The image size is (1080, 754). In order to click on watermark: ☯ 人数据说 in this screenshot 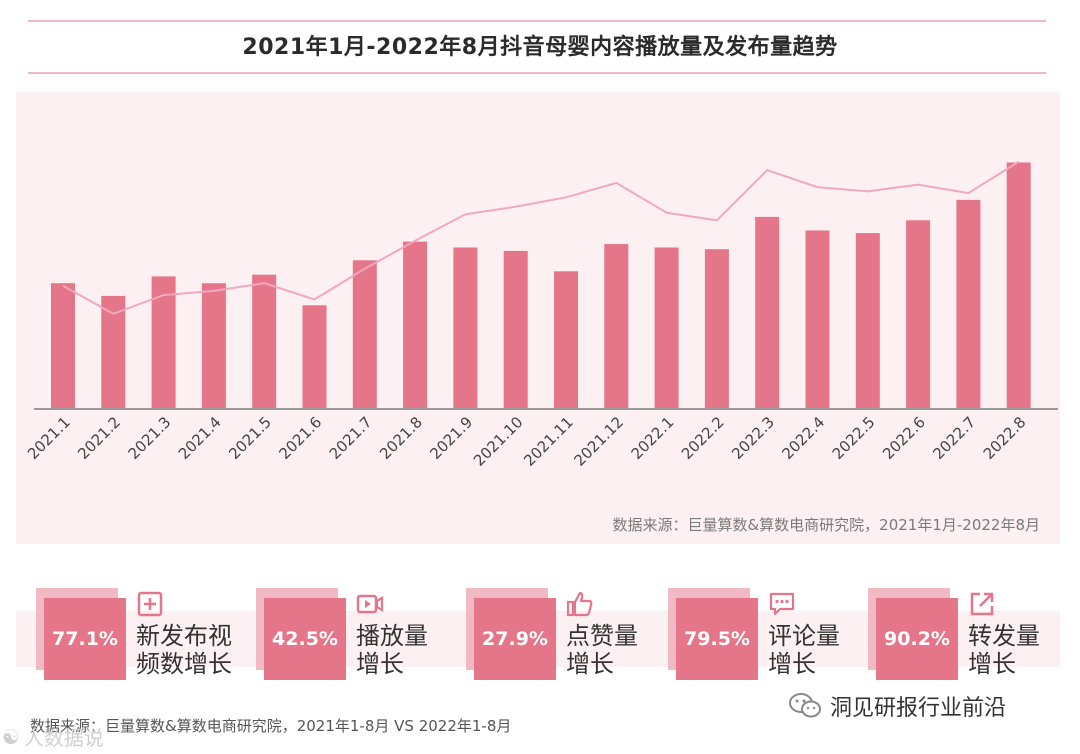, I will do `click(53, 736)`.